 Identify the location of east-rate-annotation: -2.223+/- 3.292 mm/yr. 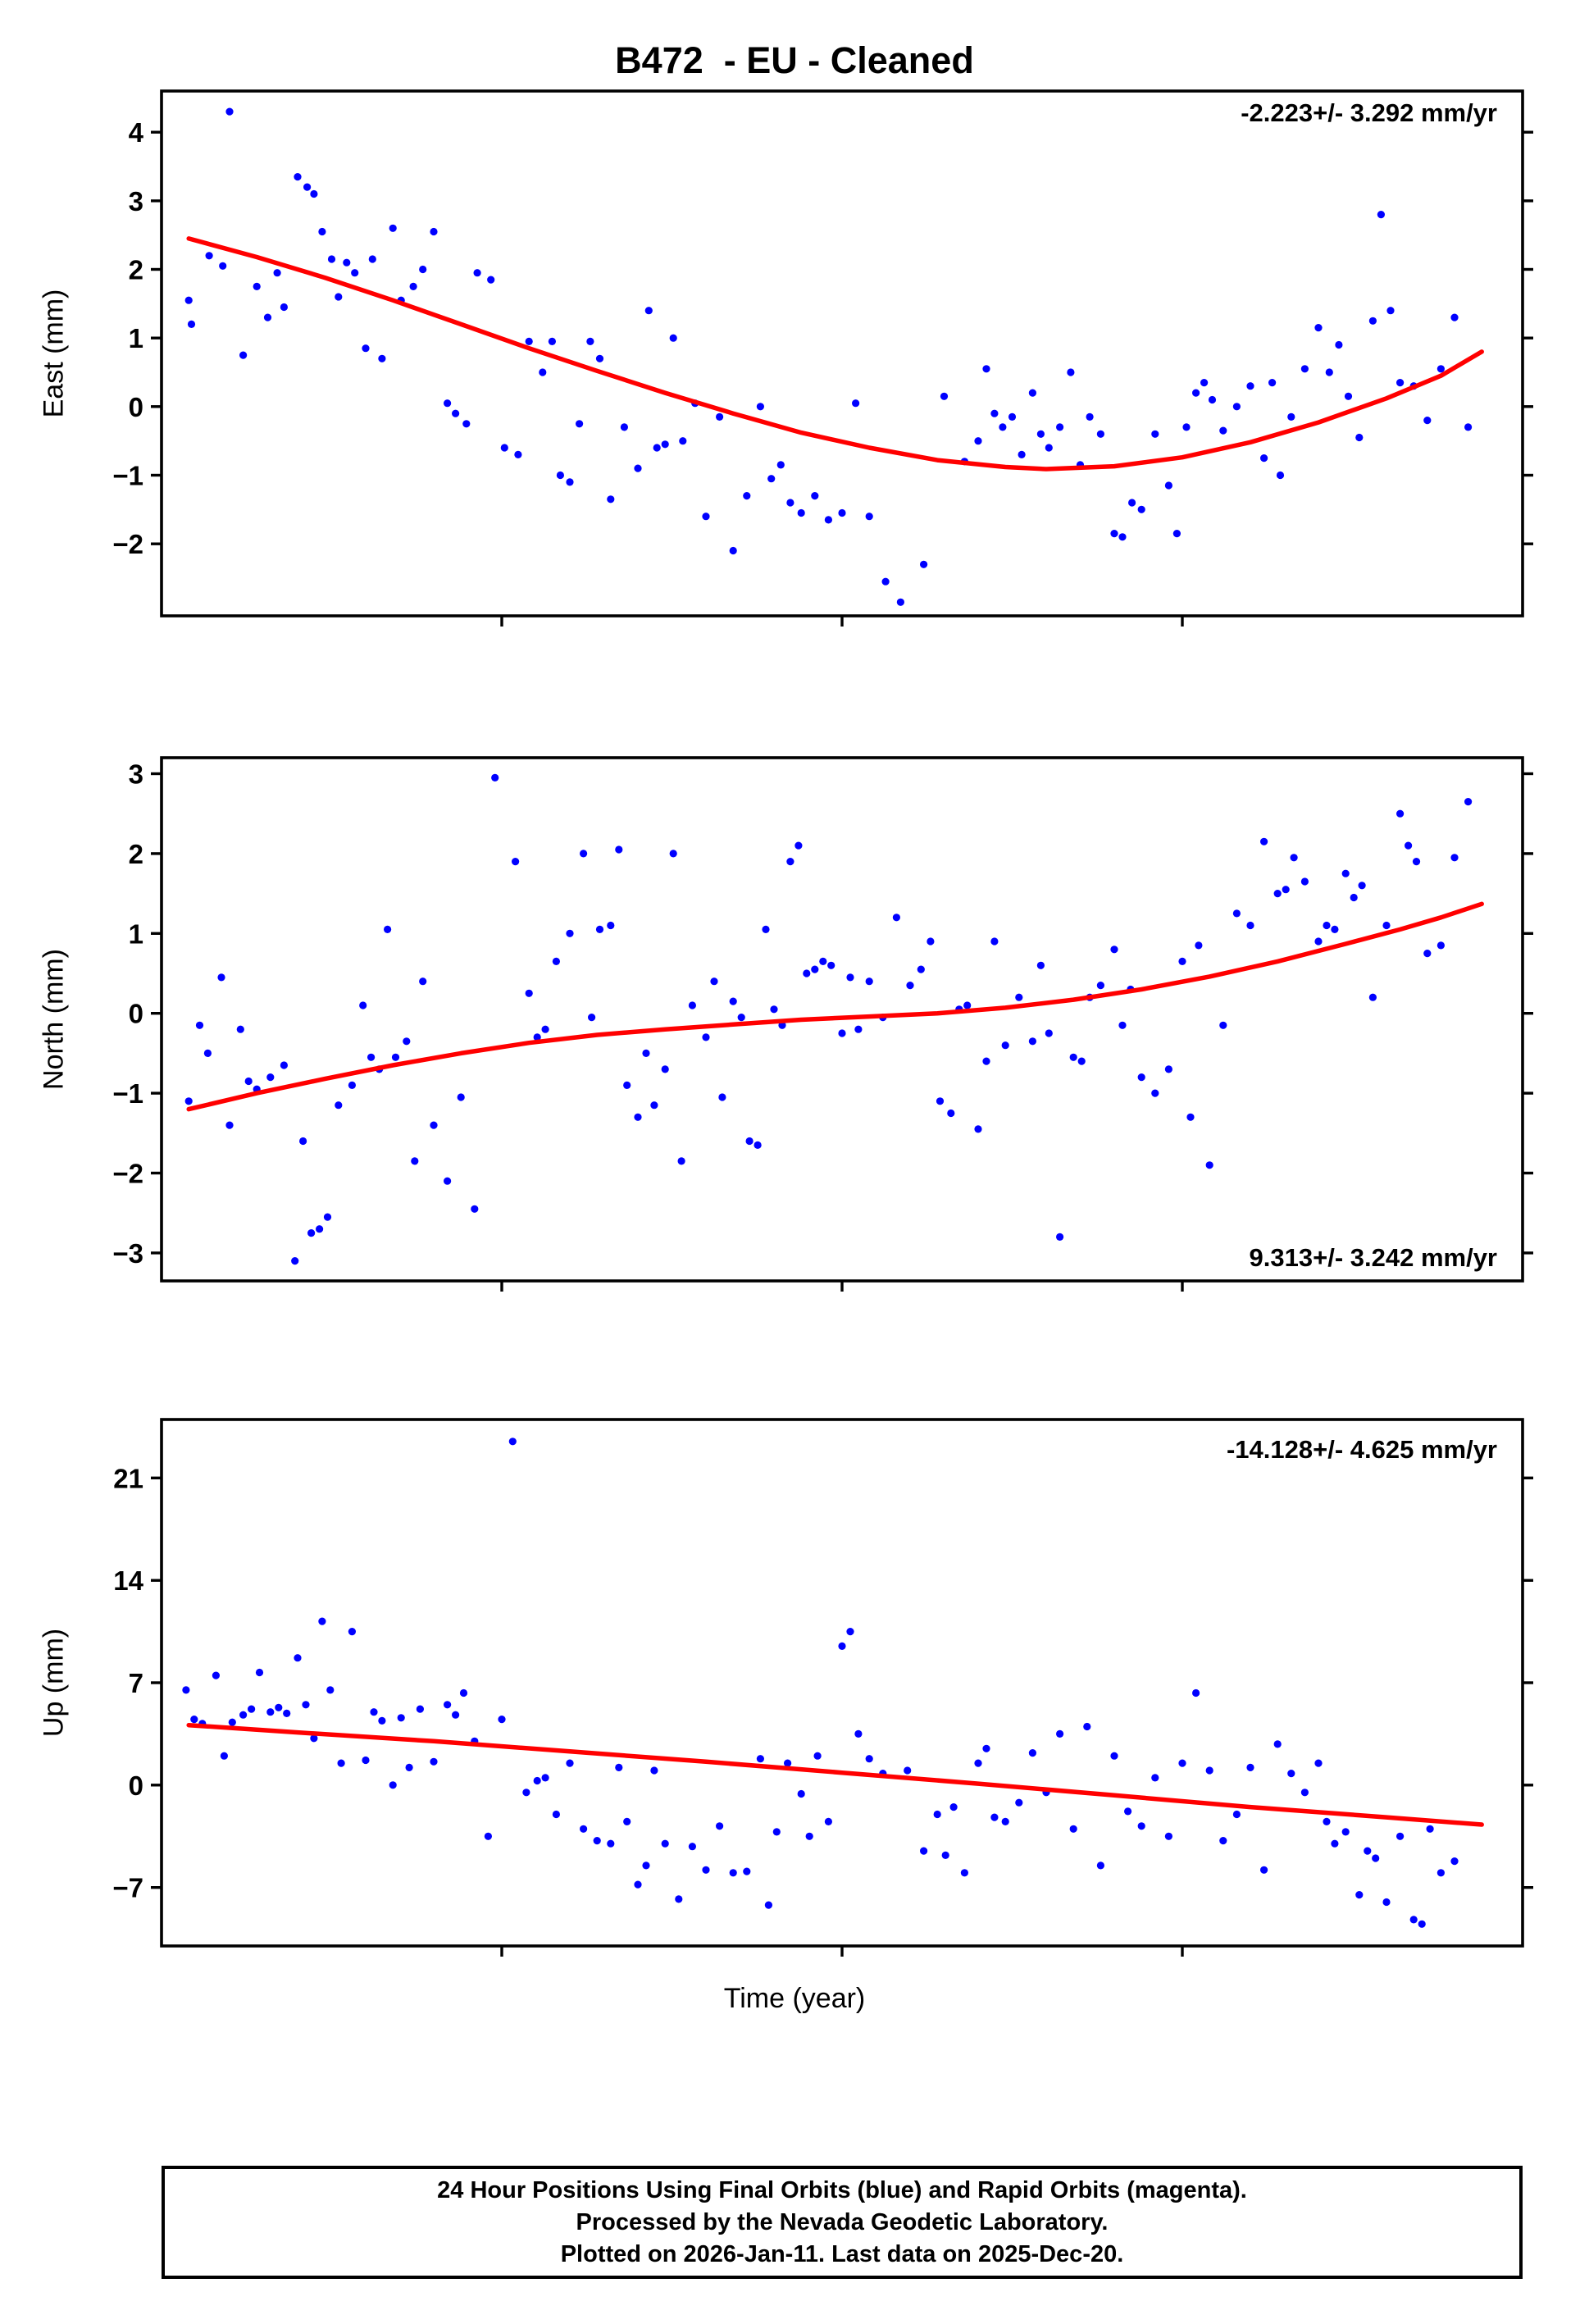
(1369, 112).